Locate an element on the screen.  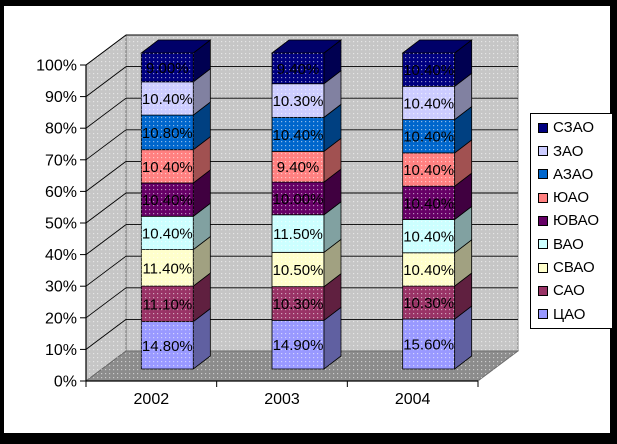
bar-segment: 9.40% is located at coordinates (306, 62).